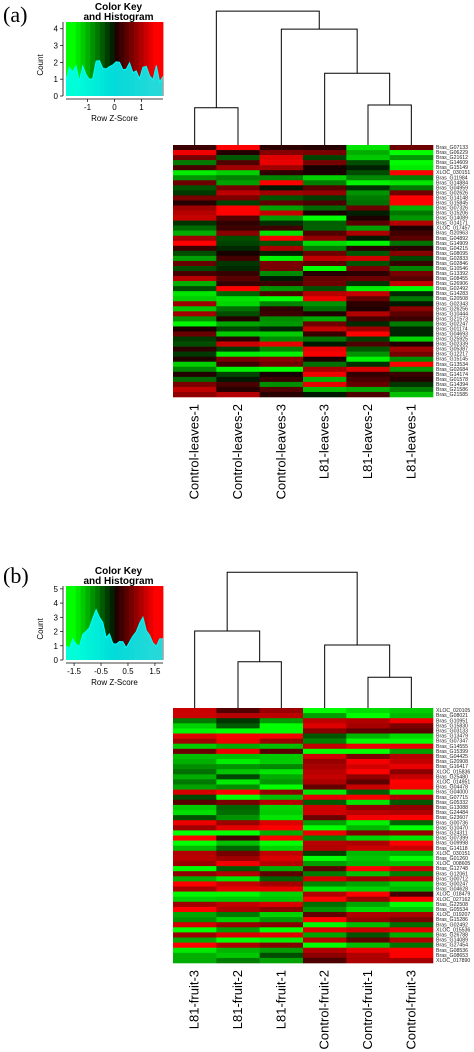 The image size is (474, 1052). What do you see at coordinates (367, 1009) in the screenshot?
I see `column-label: Control-fruit-1` at bounding box center [367, 1009].